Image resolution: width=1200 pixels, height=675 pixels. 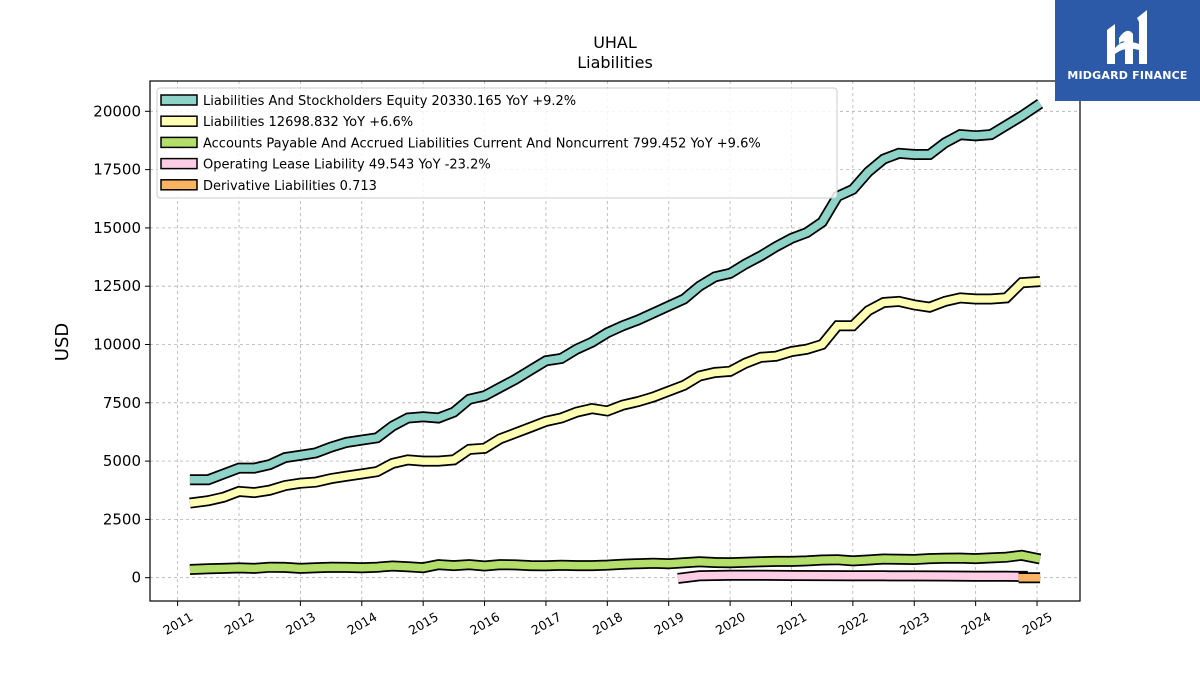 What do you see at coordinates (308, 122) in the screenshot?
I see `legend-entry: Liabilities 12698.832 YoY +6.6%` at bounding box center [308, 122].